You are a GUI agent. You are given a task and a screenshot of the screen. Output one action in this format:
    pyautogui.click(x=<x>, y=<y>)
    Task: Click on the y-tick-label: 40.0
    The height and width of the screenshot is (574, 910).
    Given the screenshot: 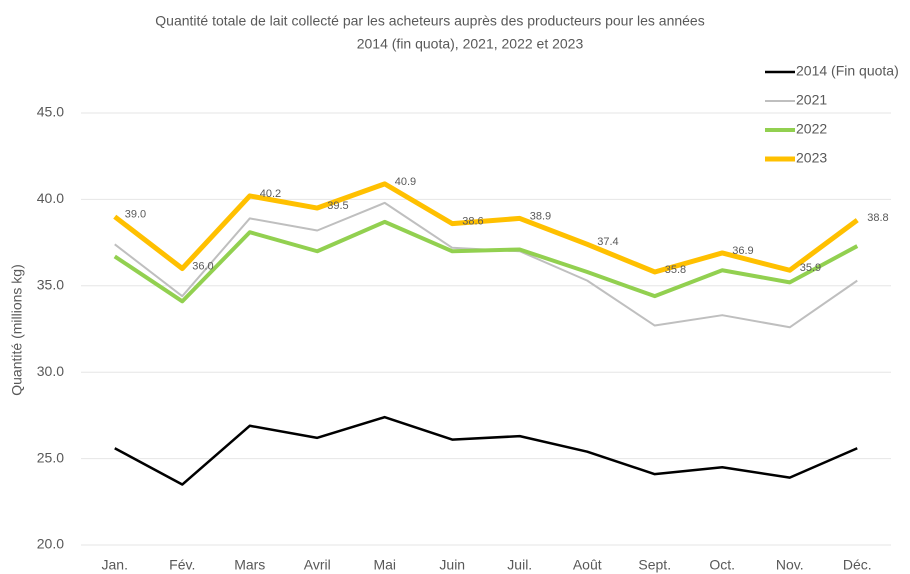 What is the action you would take?
    pyautogui.click(x=50, y=198)
    